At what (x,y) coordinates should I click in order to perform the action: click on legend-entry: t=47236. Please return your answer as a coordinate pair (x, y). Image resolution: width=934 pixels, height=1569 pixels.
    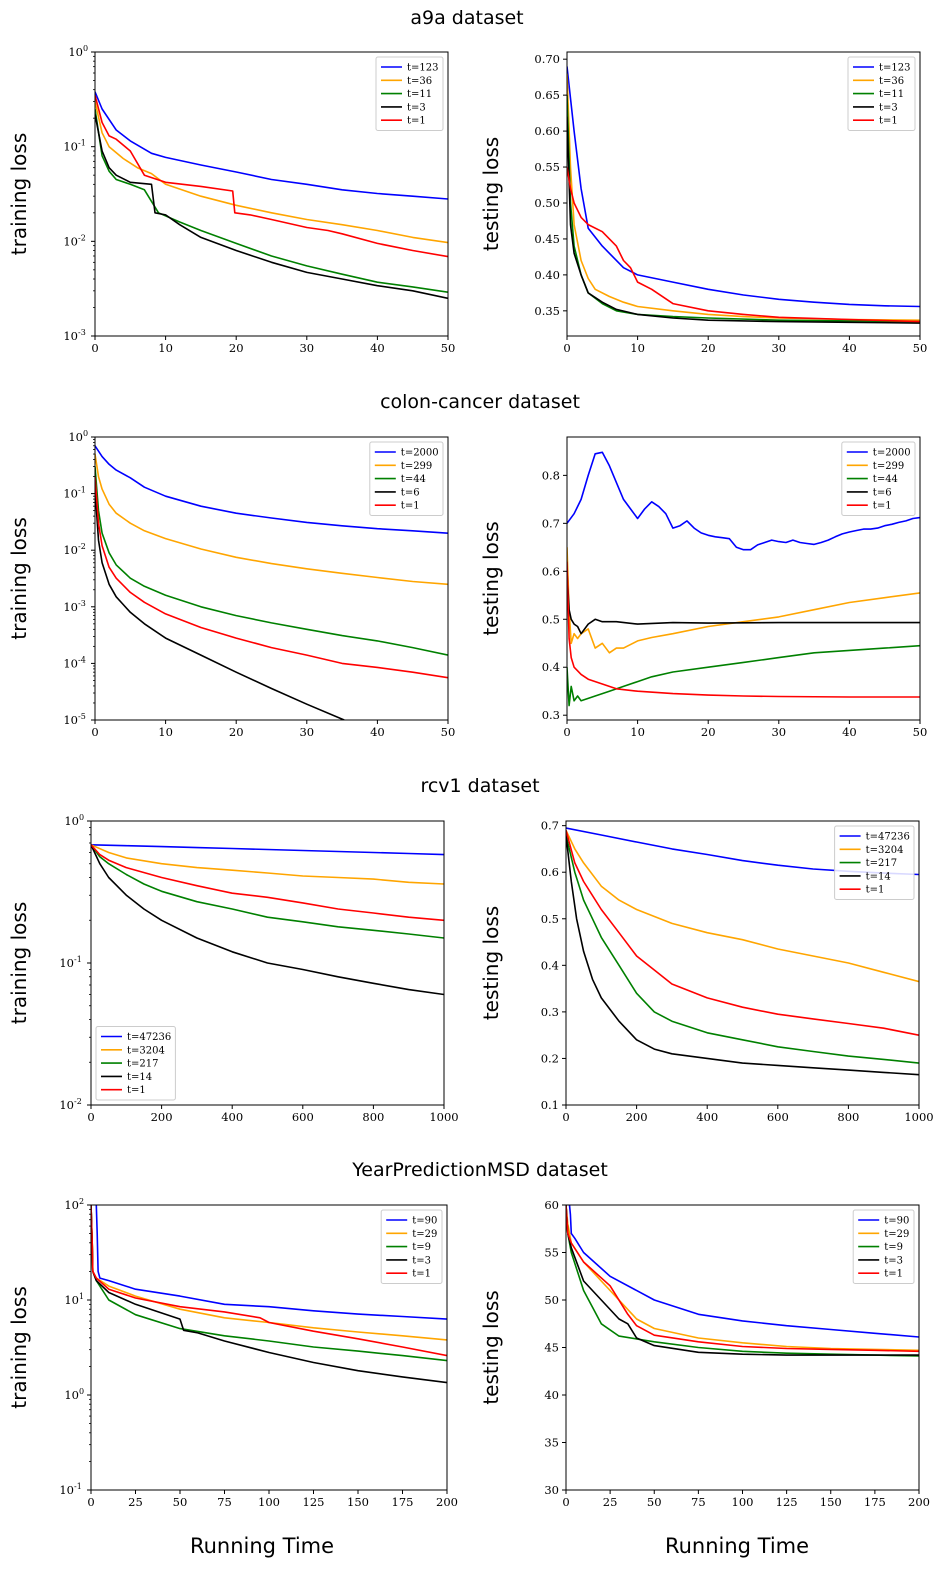
    Looking at the image, I should click on (888, 837).